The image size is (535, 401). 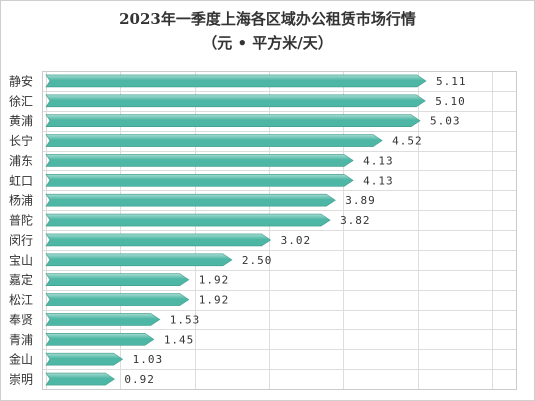 What do you see at coordinates (296, 240) in the screenshot?
I see `data-label: 3.02` at bounding box center [296, 240].